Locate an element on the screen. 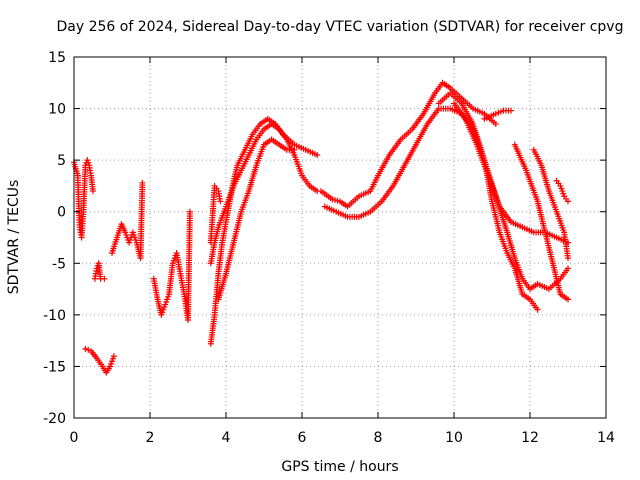 The width and height of the screenshot is (640, 480). y-tick-label: 0 is located at coordinates (61, 213).